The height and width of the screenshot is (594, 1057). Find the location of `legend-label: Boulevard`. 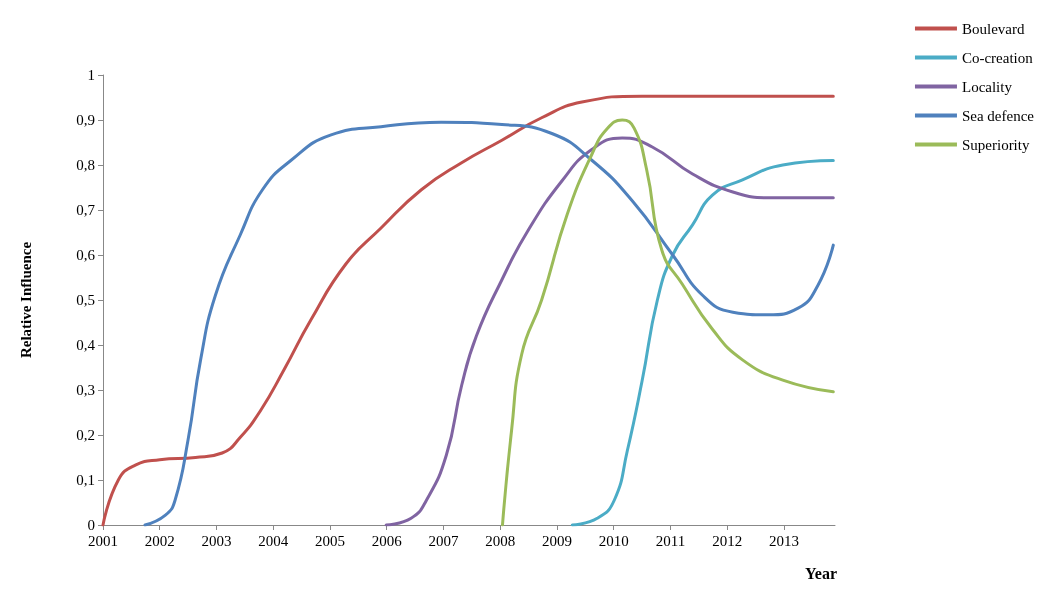

legend-label: Boulevard is located at coordinates (993, 28).